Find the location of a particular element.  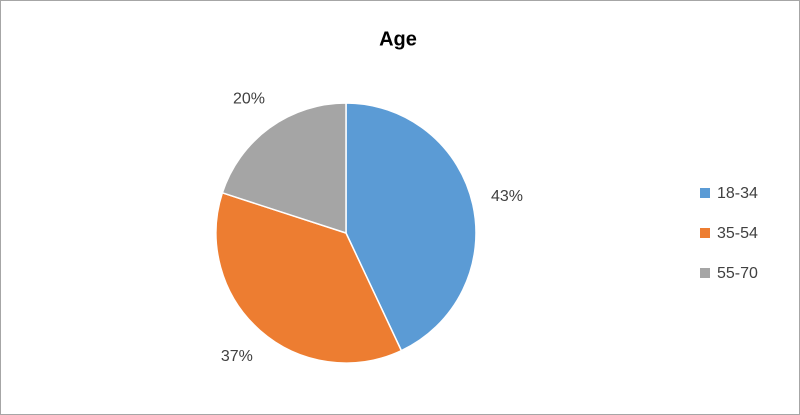

legend-label: 35-54 is located at coordinates (737, 233).